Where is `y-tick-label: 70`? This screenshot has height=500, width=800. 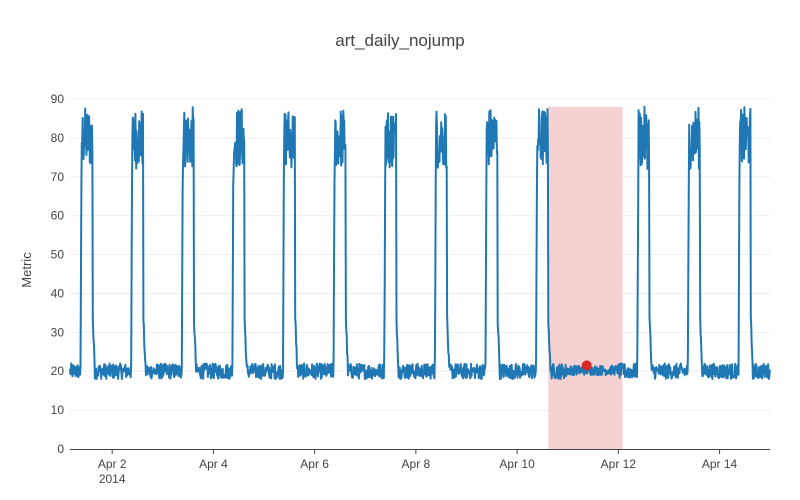 y-tick-label: 70 is located at coordinates (58, 177).